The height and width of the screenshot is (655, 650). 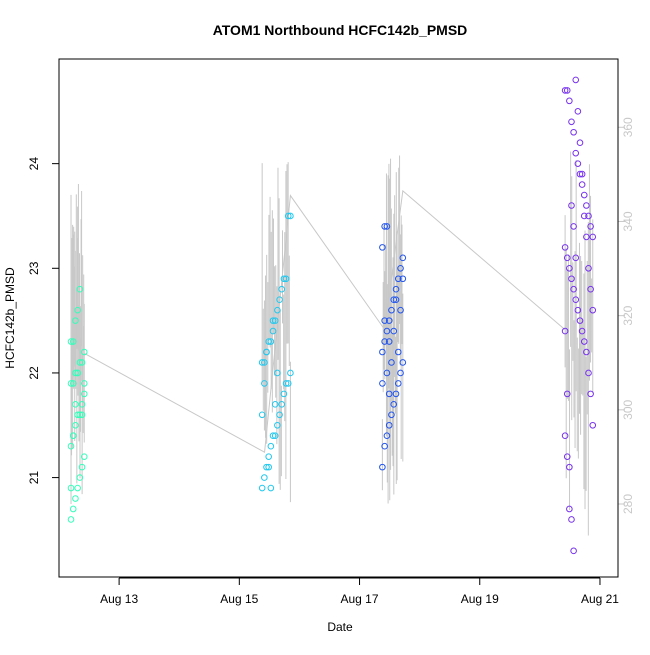 What do you see at coordinates (628, 315) in the screenshot?
I see `y-right-tick-label: 320` at bounding box center [628, 315].